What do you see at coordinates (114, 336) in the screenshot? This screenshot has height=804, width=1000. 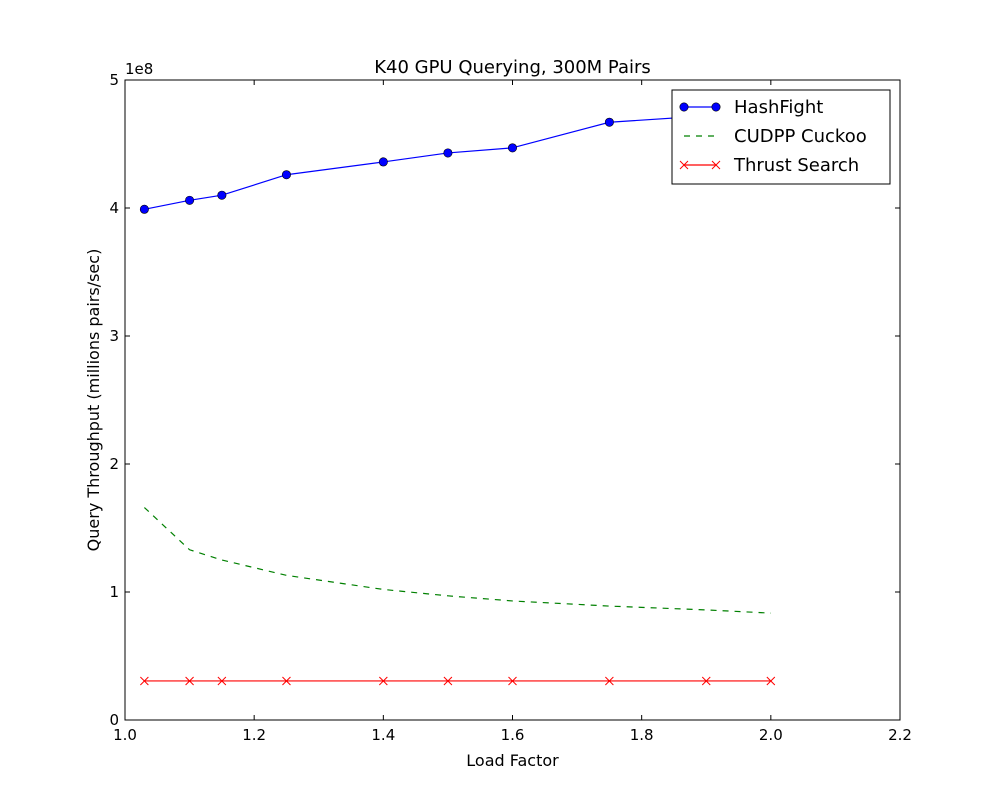 I see `y-tick-label: 3` at bounding box center [114, 336].